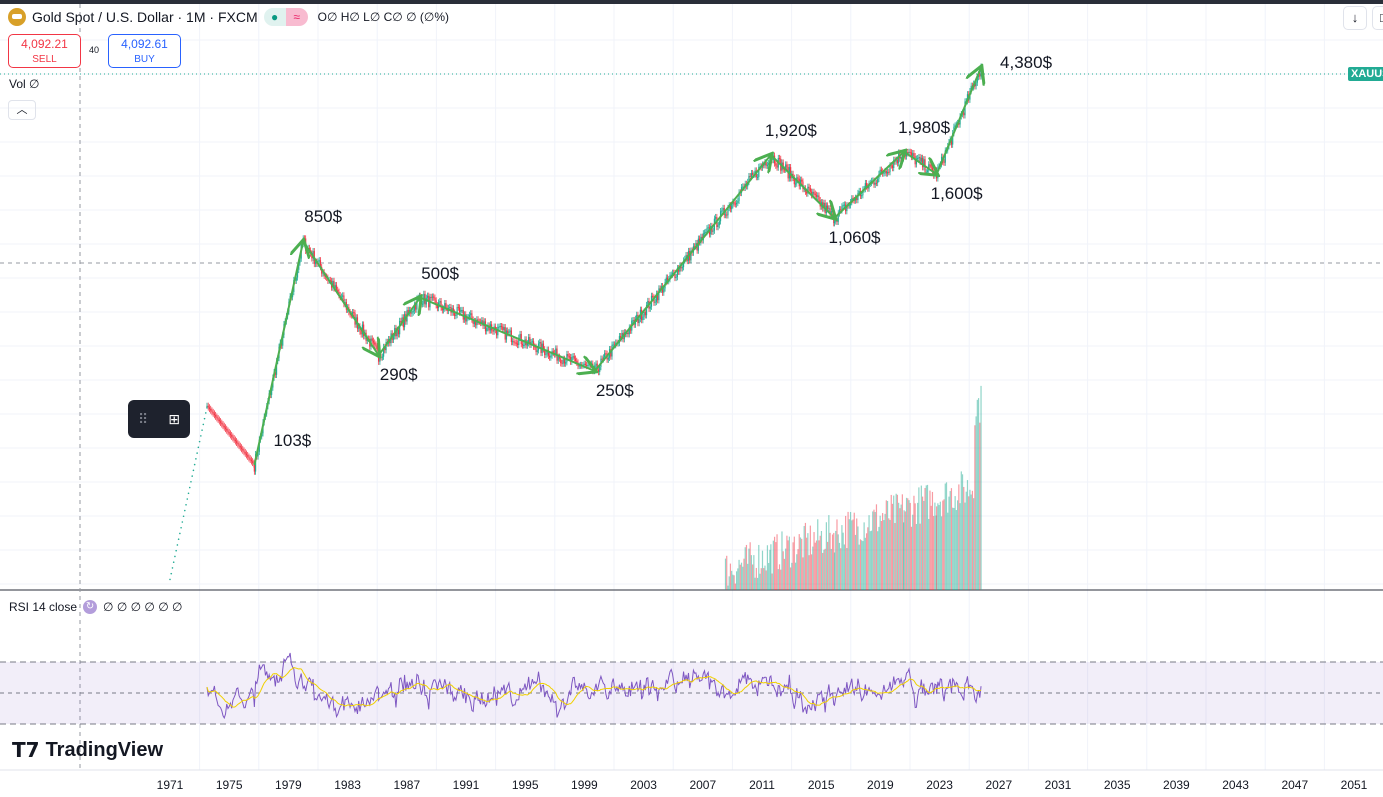 The height and width of the screenshot is (797, 1383). I want to click on price-annotation: 1,920$, so click(790, 130).